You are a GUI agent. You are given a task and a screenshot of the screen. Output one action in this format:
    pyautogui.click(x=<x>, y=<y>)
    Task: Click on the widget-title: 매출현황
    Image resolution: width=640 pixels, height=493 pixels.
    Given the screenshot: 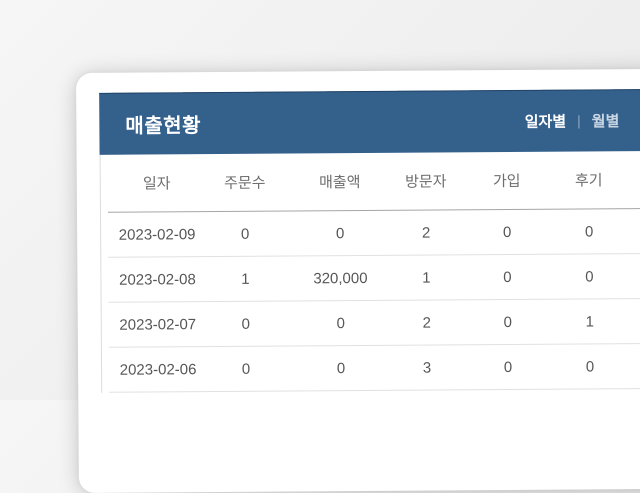 What is the action you would take?
    pyautogui.click(x=163, y=126)
    